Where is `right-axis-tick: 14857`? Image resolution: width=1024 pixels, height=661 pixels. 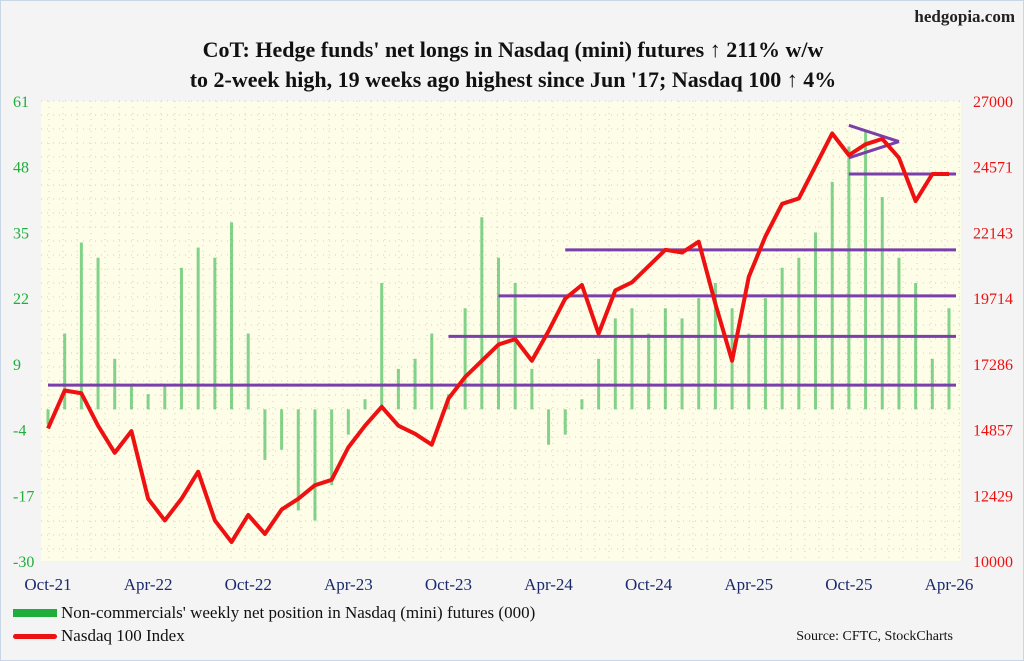
right-axis-tick: 14857 is located at coordinates (993, 431).